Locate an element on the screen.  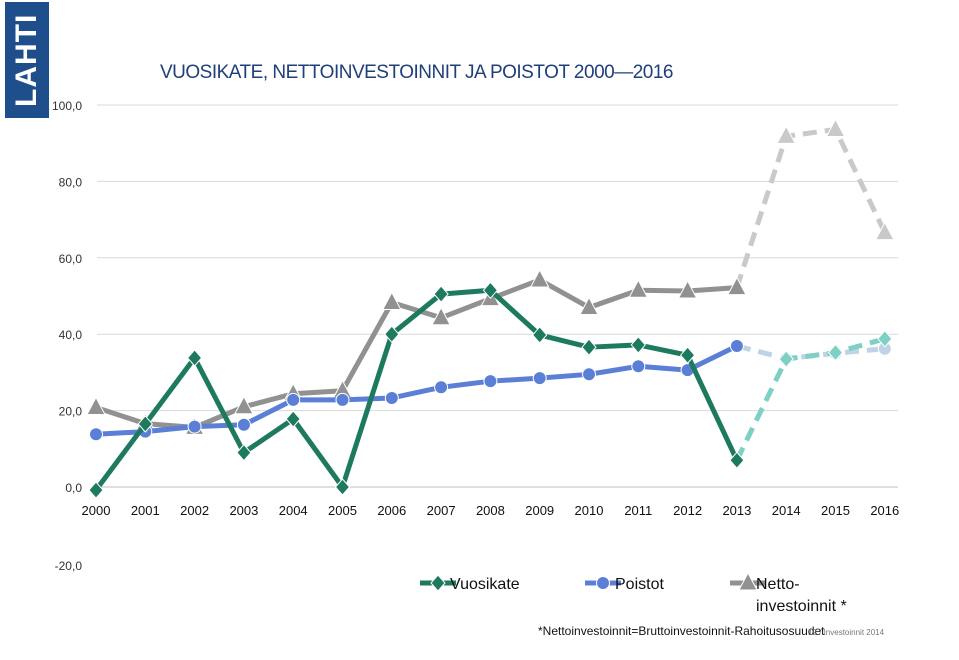
y-tick-label: 20,0 is located at coordinates (71, 412).